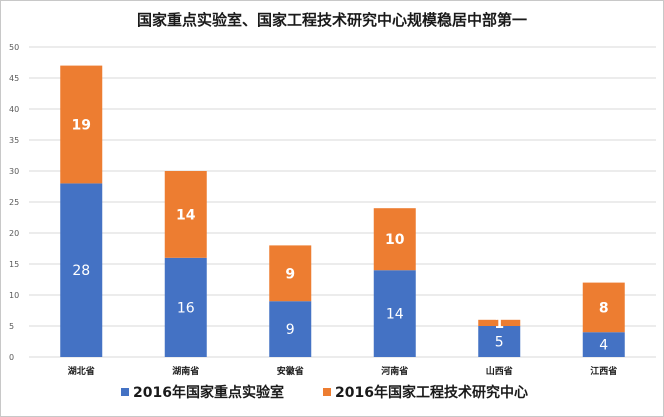 The width and height of the screenshot is (664, 417). I want to click on y-tick-label: 25, so click(14, 202).